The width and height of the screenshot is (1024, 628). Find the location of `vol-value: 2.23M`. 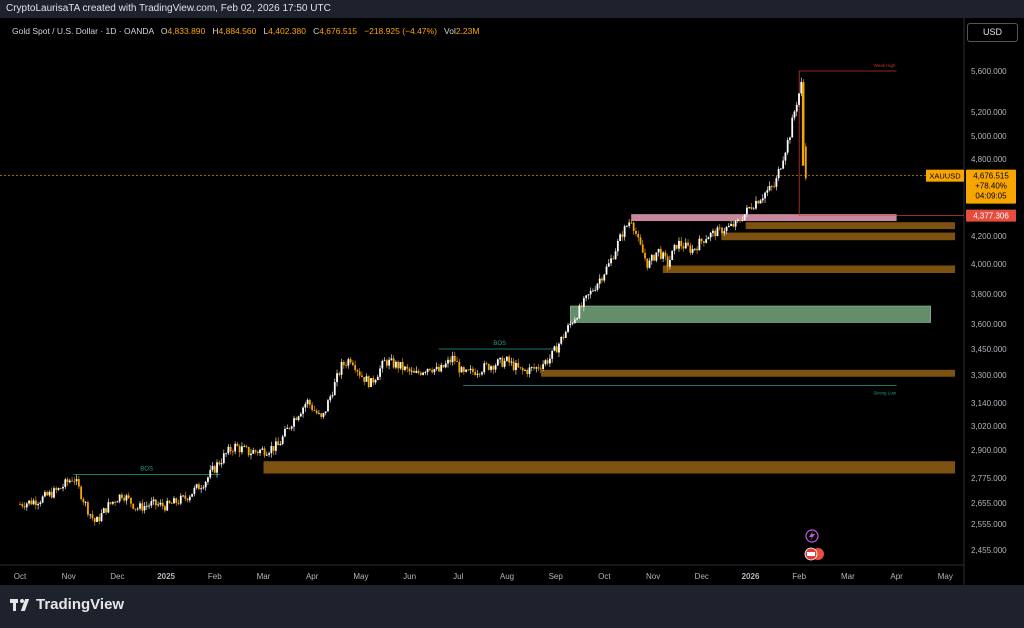

vol-value: 2.23M is located at coordinates (467, 31).